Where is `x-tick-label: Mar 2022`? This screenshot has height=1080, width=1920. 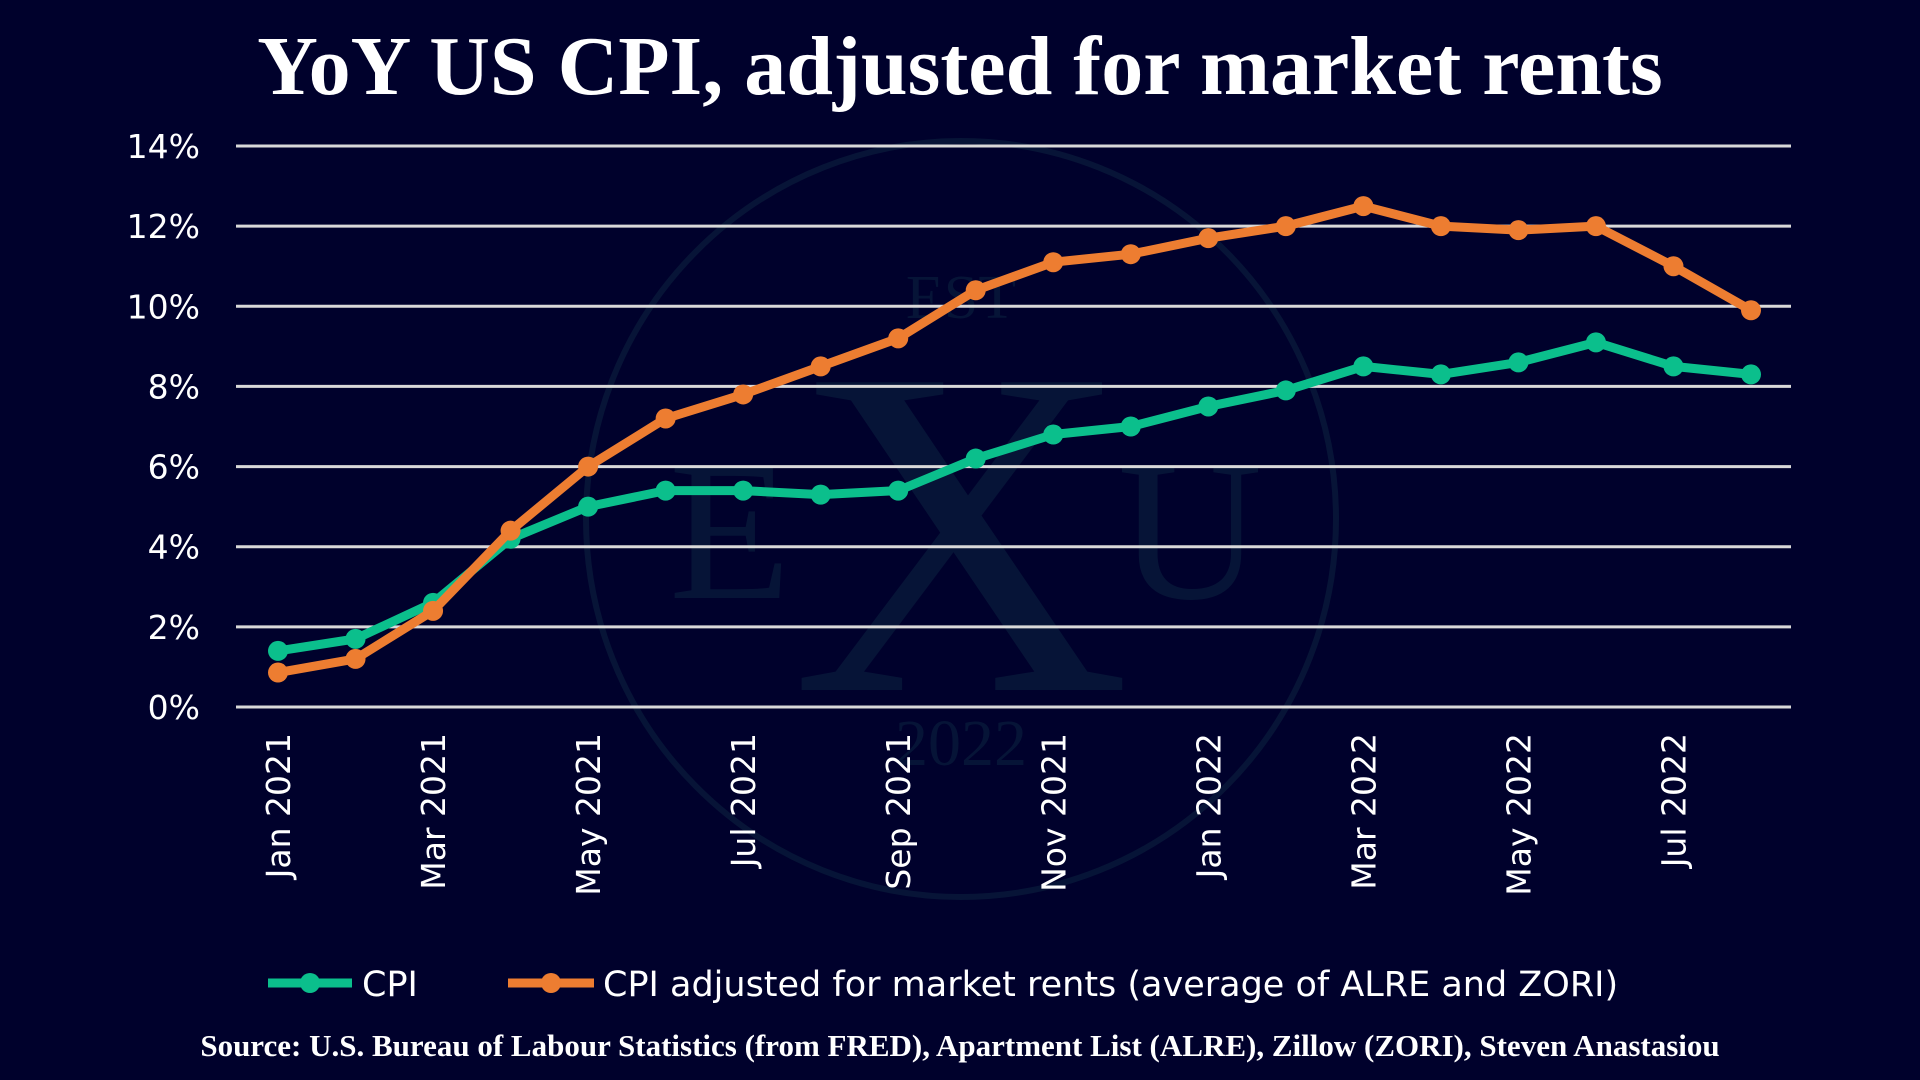 x-tick-label: Mar 2022 is located at coordinates (1363, 811).